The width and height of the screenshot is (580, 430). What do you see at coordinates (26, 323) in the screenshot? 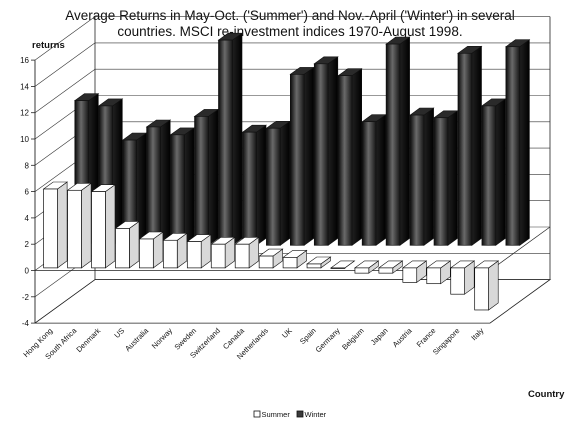
I see `y-tick-label: -4` at bounding box center [26, 323].